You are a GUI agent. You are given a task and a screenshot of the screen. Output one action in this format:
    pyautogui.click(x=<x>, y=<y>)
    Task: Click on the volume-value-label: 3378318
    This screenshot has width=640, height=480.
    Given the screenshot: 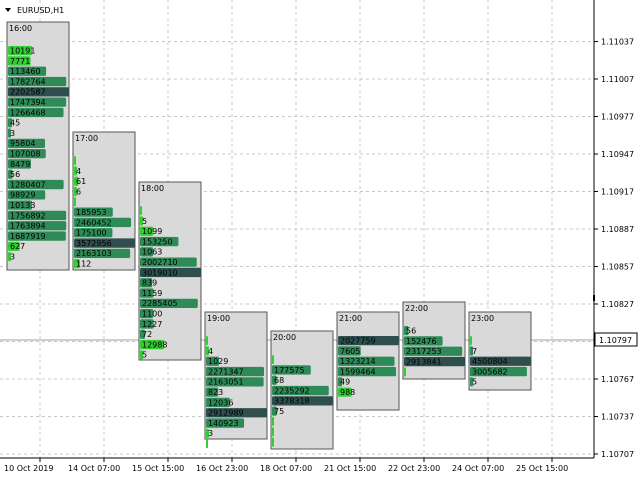 What is the action you would take?
    pyautogui.click(x=292, y=401)
    